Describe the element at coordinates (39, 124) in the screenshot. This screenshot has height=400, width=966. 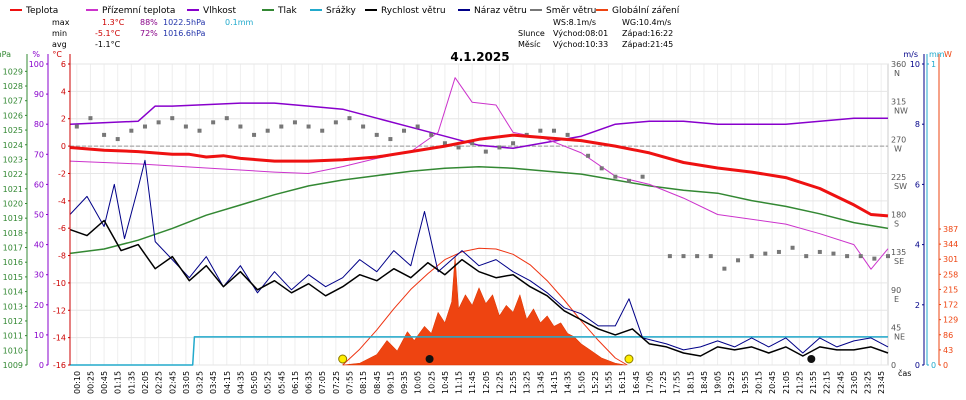
I see `humidity-axis-tick: 80` at that location.